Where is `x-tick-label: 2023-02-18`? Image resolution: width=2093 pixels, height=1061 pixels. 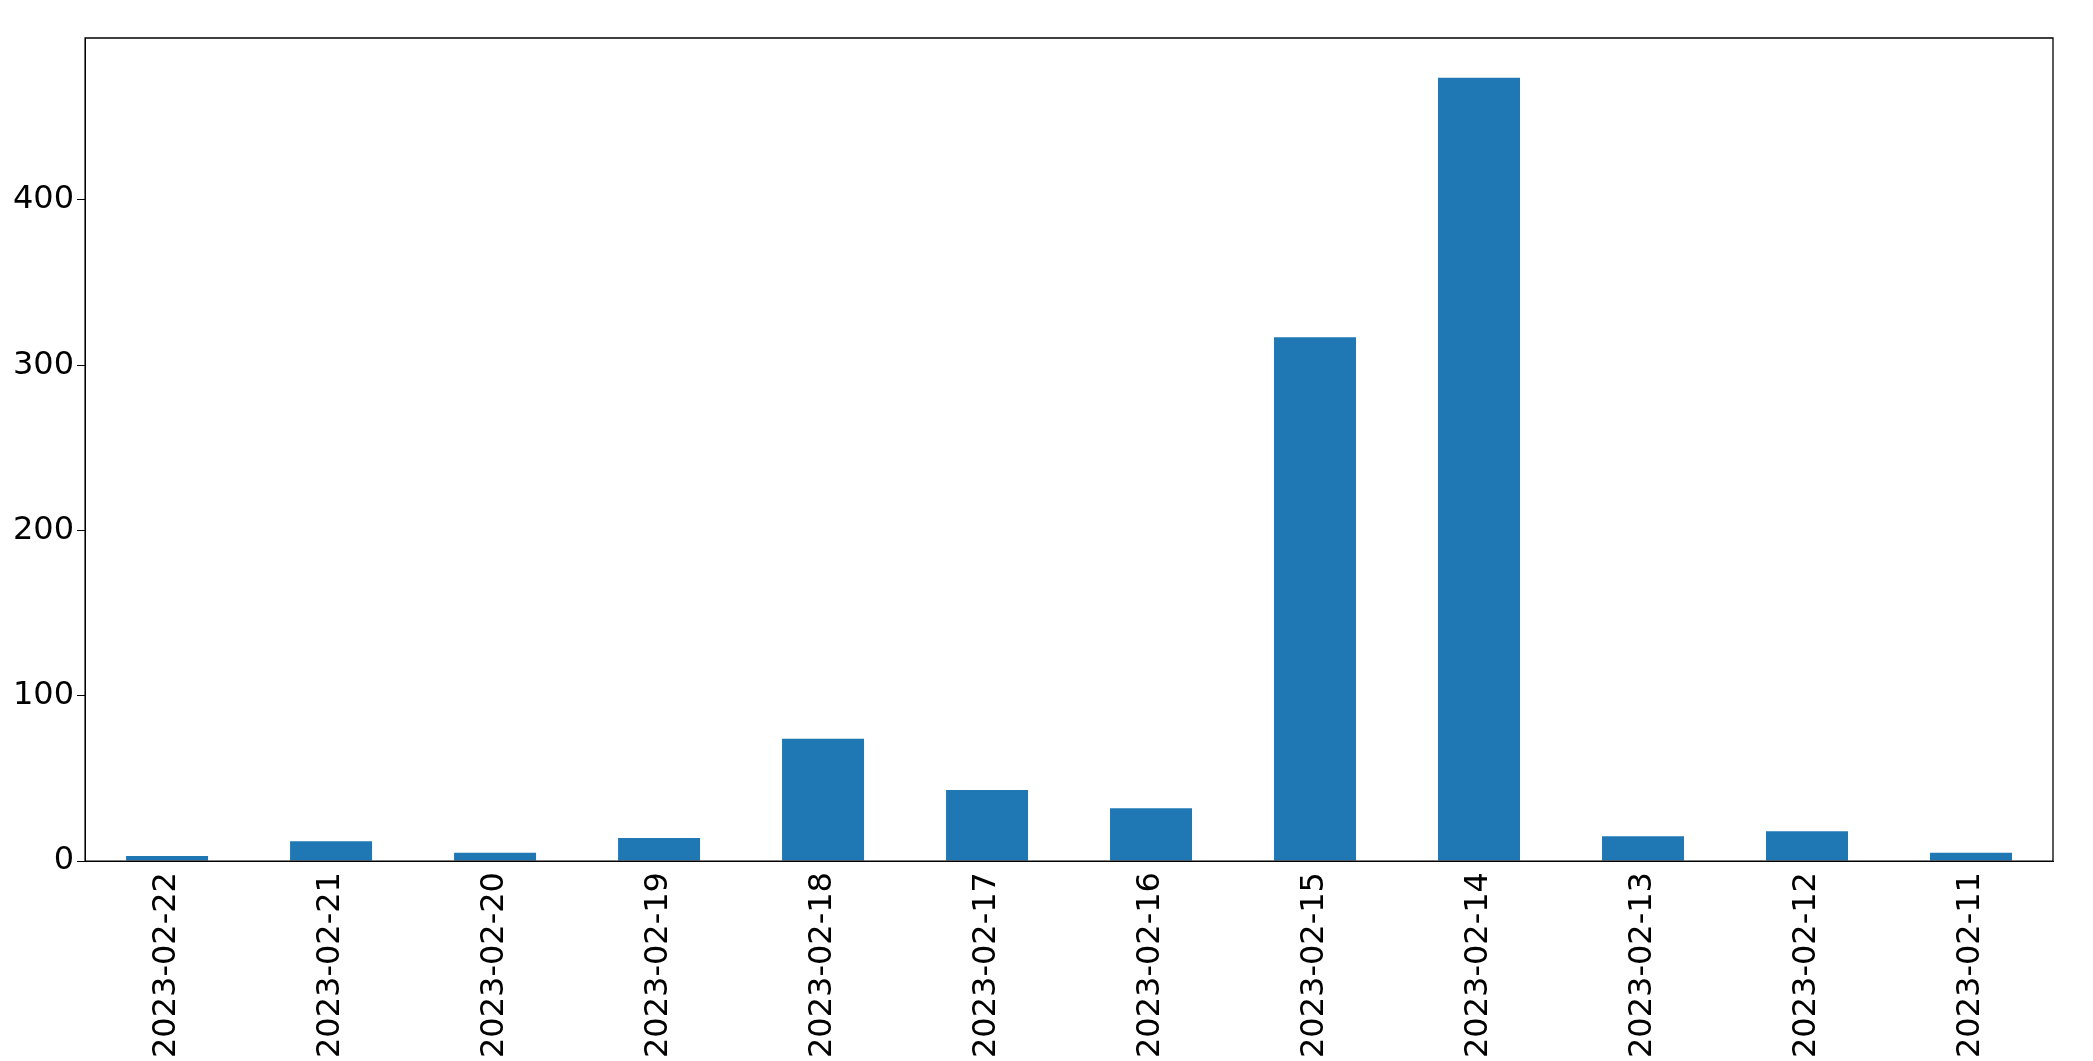 x-tick-label: 2023-02-18 is located at coordinates (820, 965).